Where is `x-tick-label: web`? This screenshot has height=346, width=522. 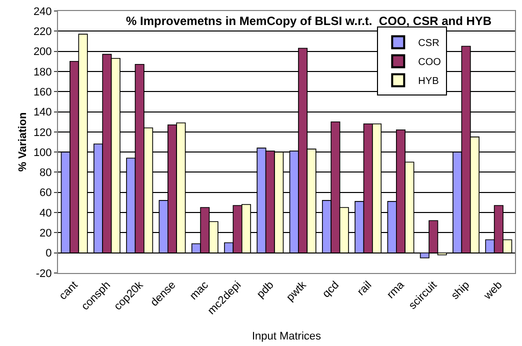 x-tick-label: web is located at coordinates (493, 291).